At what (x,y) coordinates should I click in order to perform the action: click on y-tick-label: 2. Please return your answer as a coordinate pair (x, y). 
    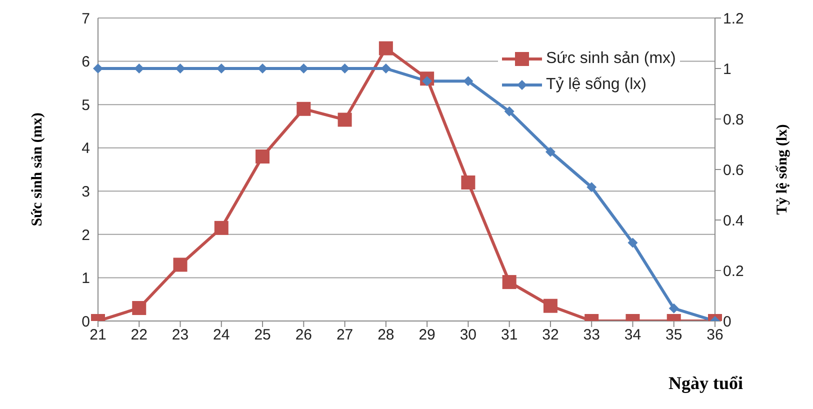
    Looking at the image, I should click on (86, 235).